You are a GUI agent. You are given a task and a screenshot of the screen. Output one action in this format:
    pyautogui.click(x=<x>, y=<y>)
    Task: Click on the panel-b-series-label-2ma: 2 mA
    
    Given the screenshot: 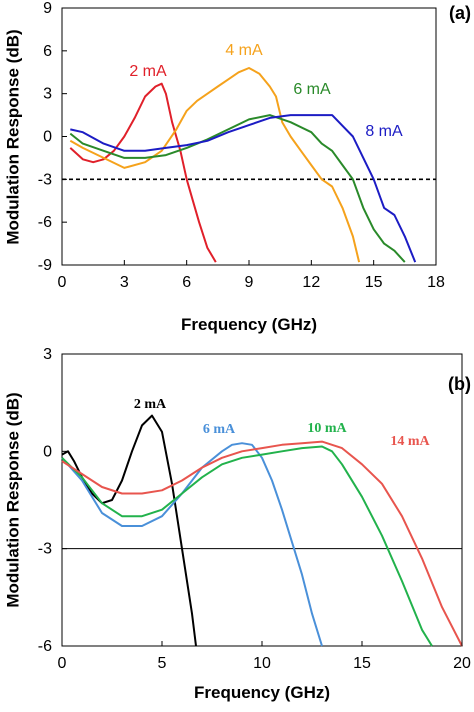 What is the action you would take?
    pyautogui.click(x=150, y=404)
    